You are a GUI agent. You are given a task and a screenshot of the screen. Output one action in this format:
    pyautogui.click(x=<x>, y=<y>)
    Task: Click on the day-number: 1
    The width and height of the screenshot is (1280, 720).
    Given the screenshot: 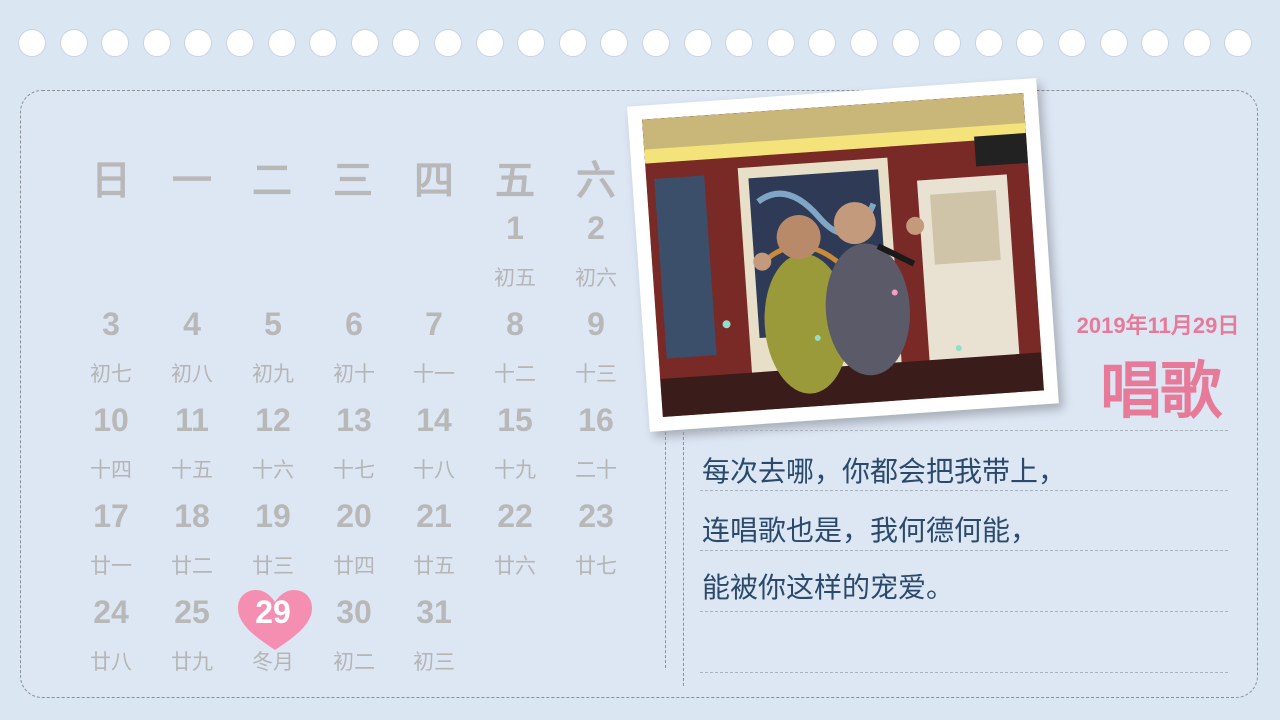 What is the action you would take?
    pyautogui.click(x=515, y=228)
    